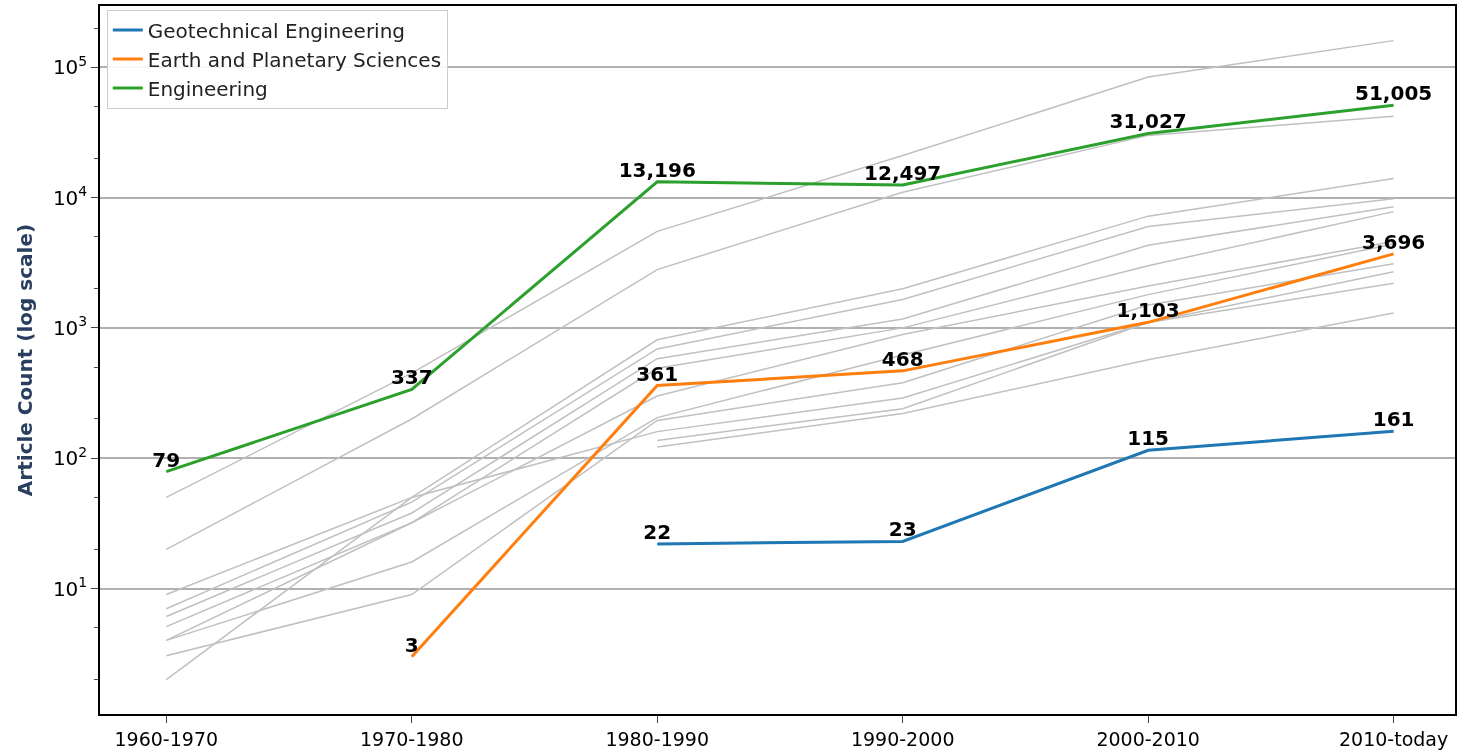 The height and width of the screenshot is (754, 1470). What do you see at coordinates (902, 738) in the screenshot?
I see `x-tick-label: 1990-2000` at bounding box center [902, 738].